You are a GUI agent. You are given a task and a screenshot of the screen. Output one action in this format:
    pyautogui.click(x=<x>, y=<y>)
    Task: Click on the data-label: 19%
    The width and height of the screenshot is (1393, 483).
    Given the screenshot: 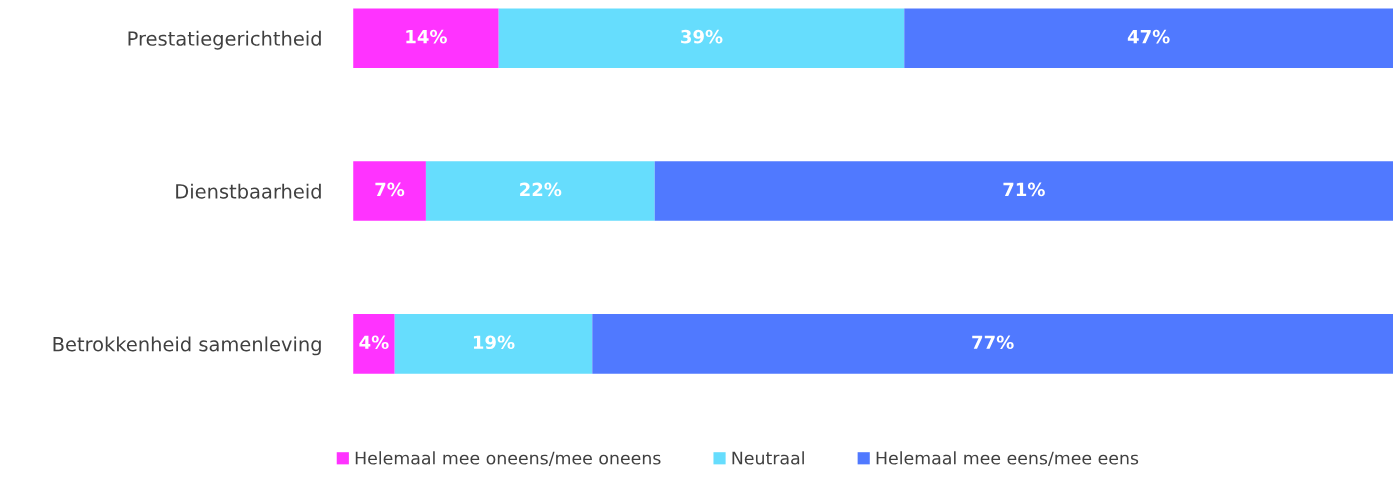 What is the action you would take?
    pyautogui.click(x=494, y=342)
    